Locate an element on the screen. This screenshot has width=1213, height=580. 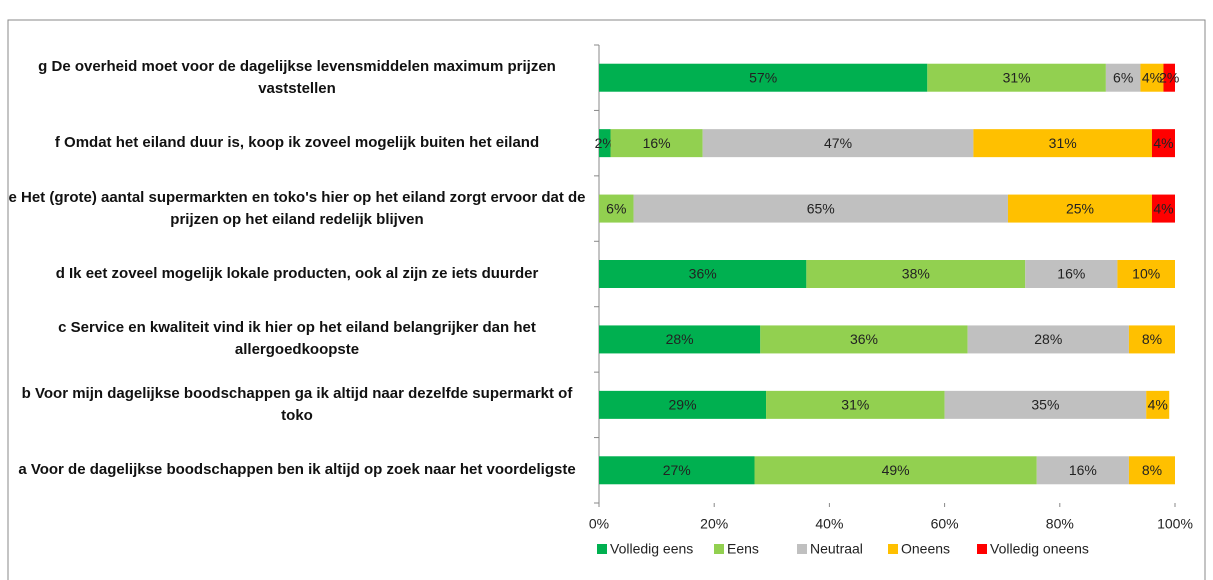
value-label: 38% is located at coordinates (916, 274).